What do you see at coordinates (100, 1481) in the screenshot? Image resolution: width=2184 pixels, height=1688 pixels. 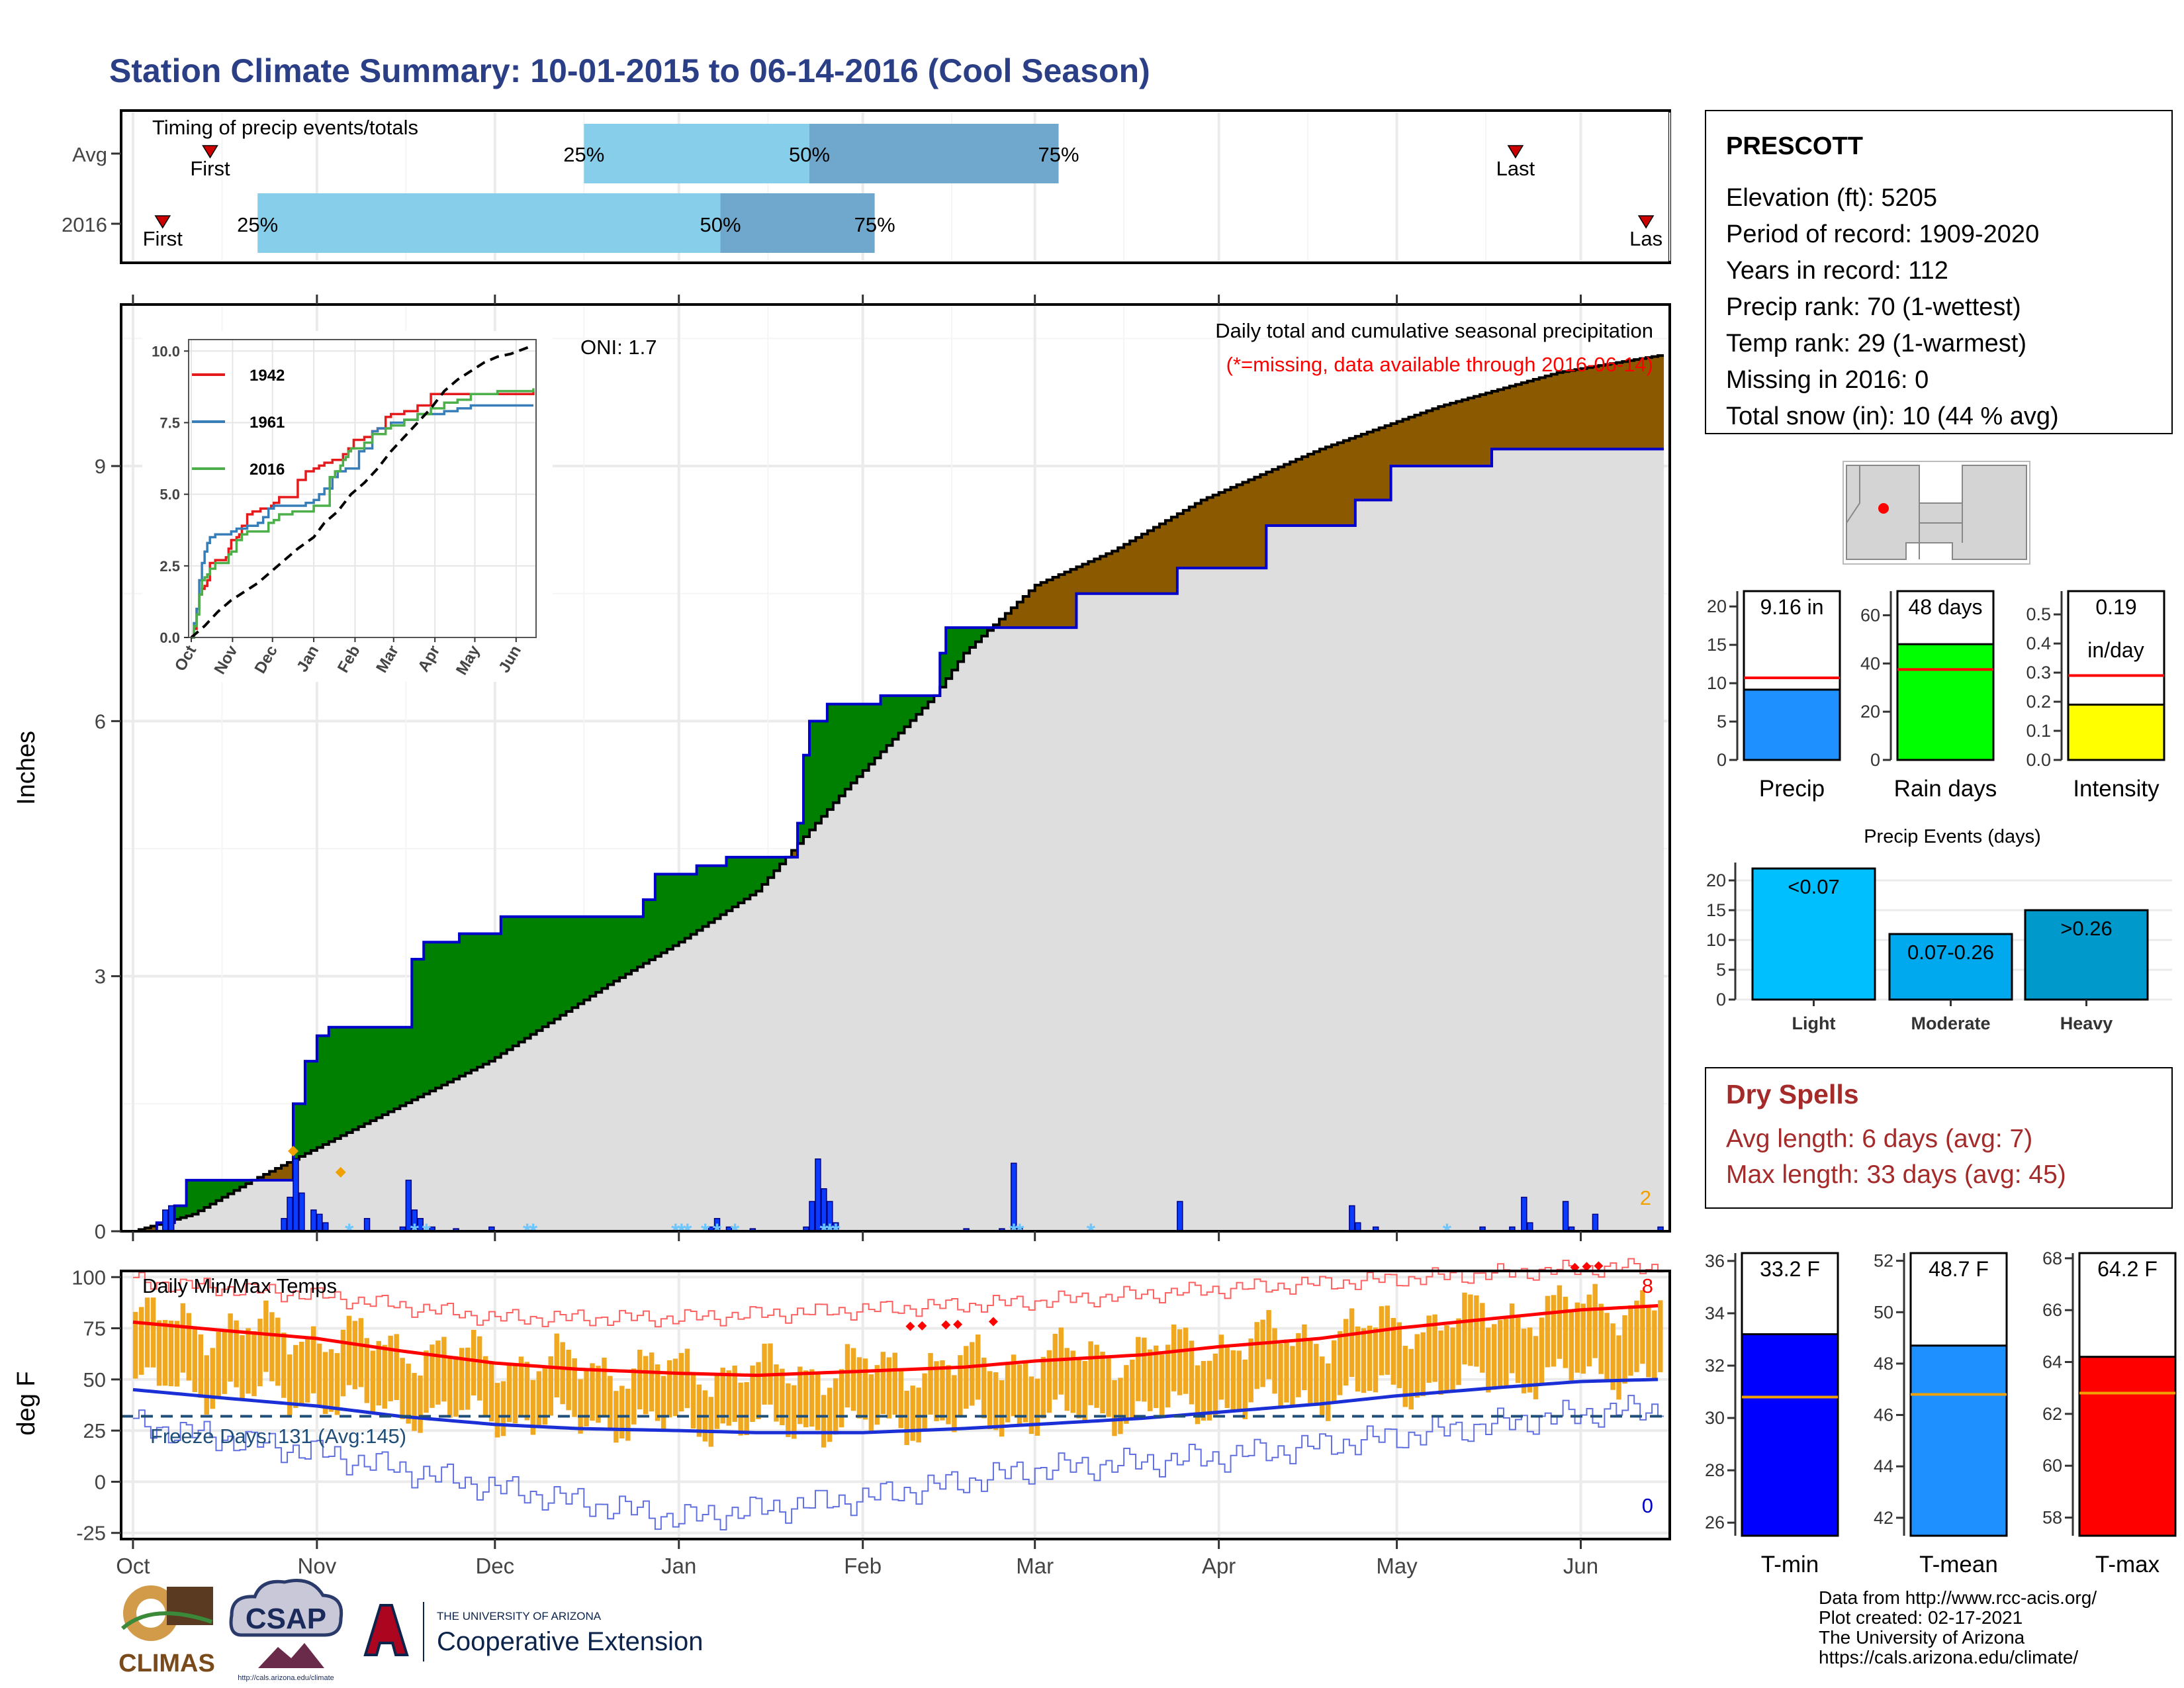 I see `temp-ytick-label: 0` at bounding box center [100, 1481].